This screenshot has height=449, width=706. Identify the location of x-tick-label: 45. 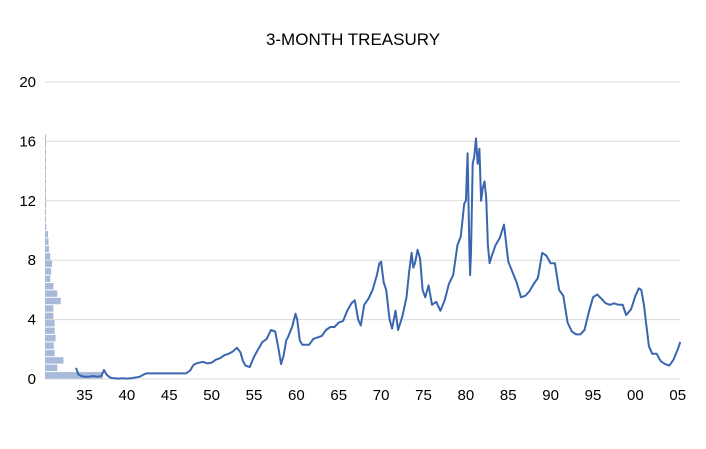
(169, 395).